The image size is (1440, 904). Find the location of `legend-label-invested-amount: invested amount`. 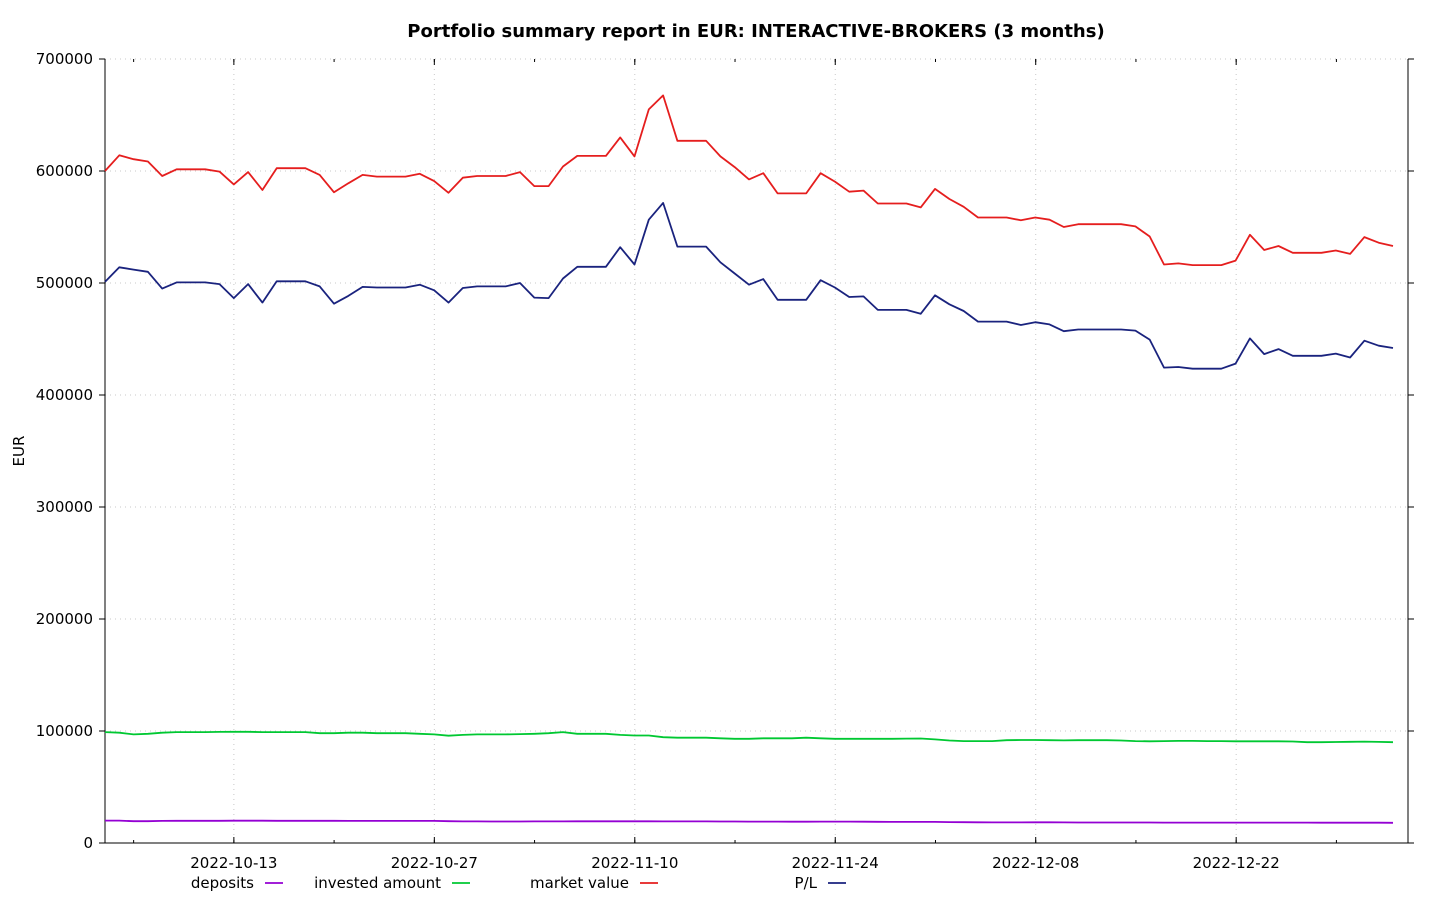

legend-label-invested-amount: invested amount is located at coordinates (377, 883).